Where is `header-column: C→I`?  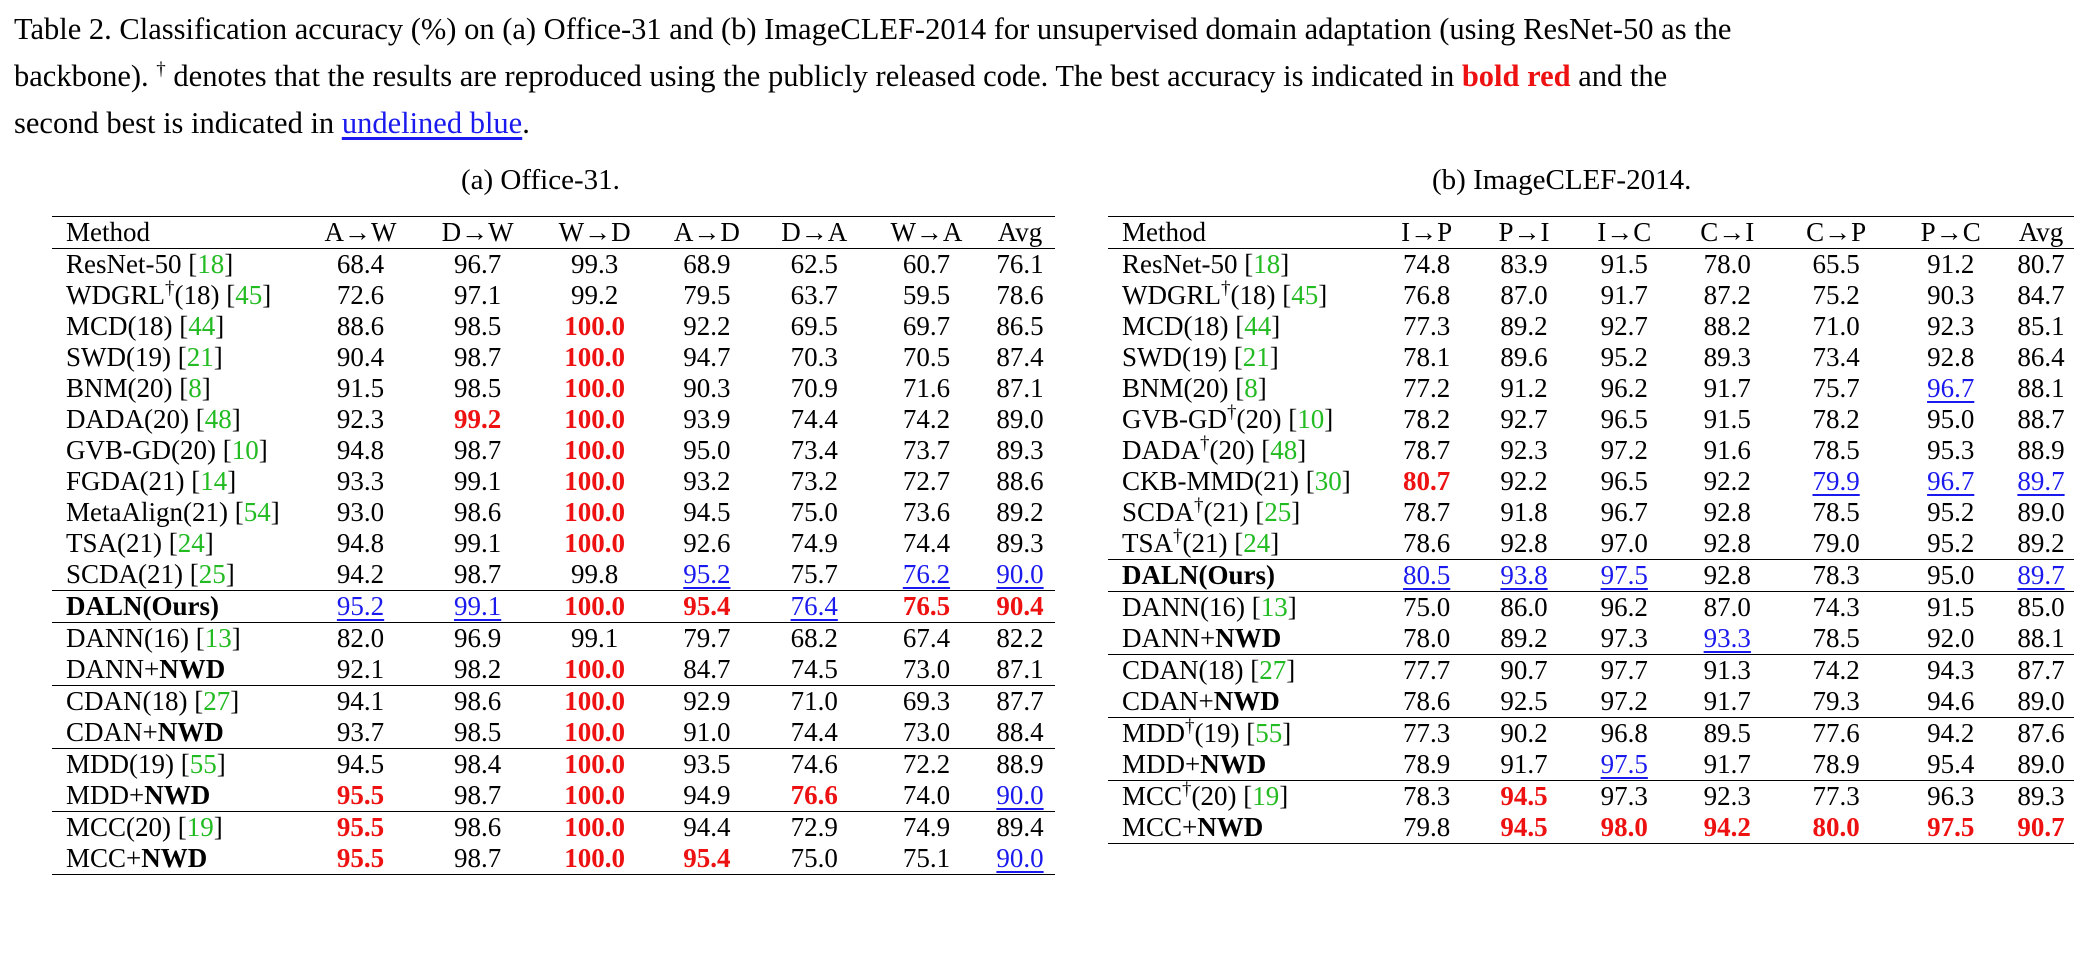
header-column: C→I is located at coordinates (1727, 232).